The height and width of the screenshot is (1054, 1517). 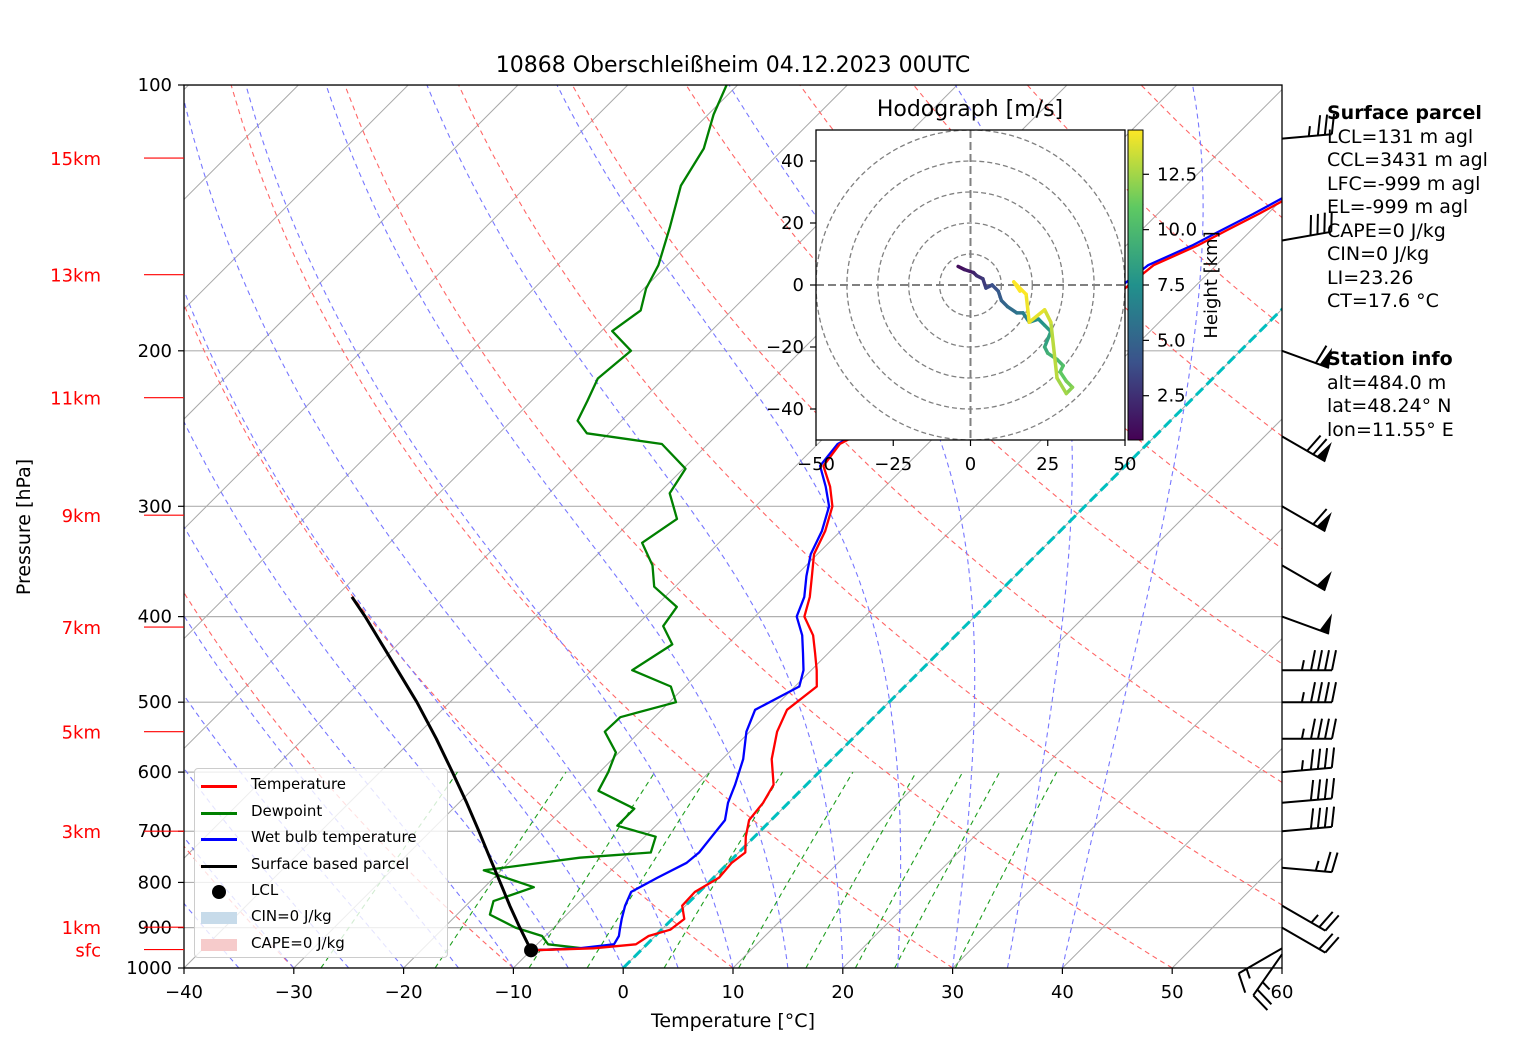 I want to click on wind-barbs, so click(x=1288, y=562).